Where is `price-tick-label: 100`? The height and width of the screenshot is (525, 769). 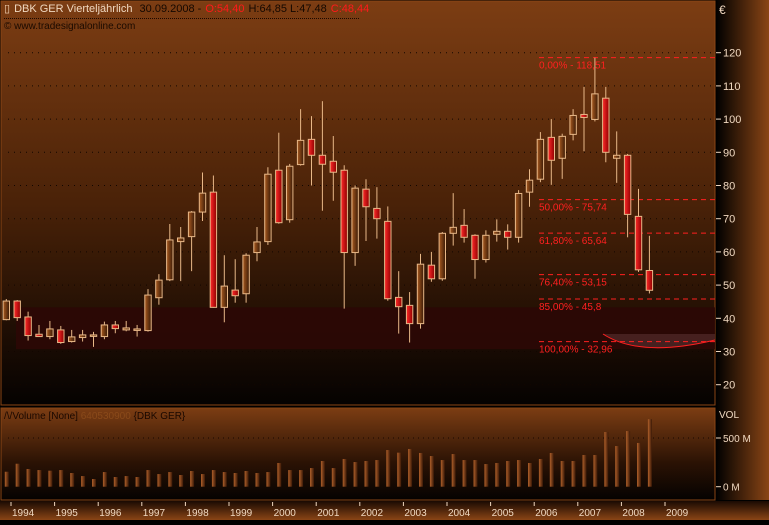
price-tick-label: 100 is located at coordinates (732, 120).